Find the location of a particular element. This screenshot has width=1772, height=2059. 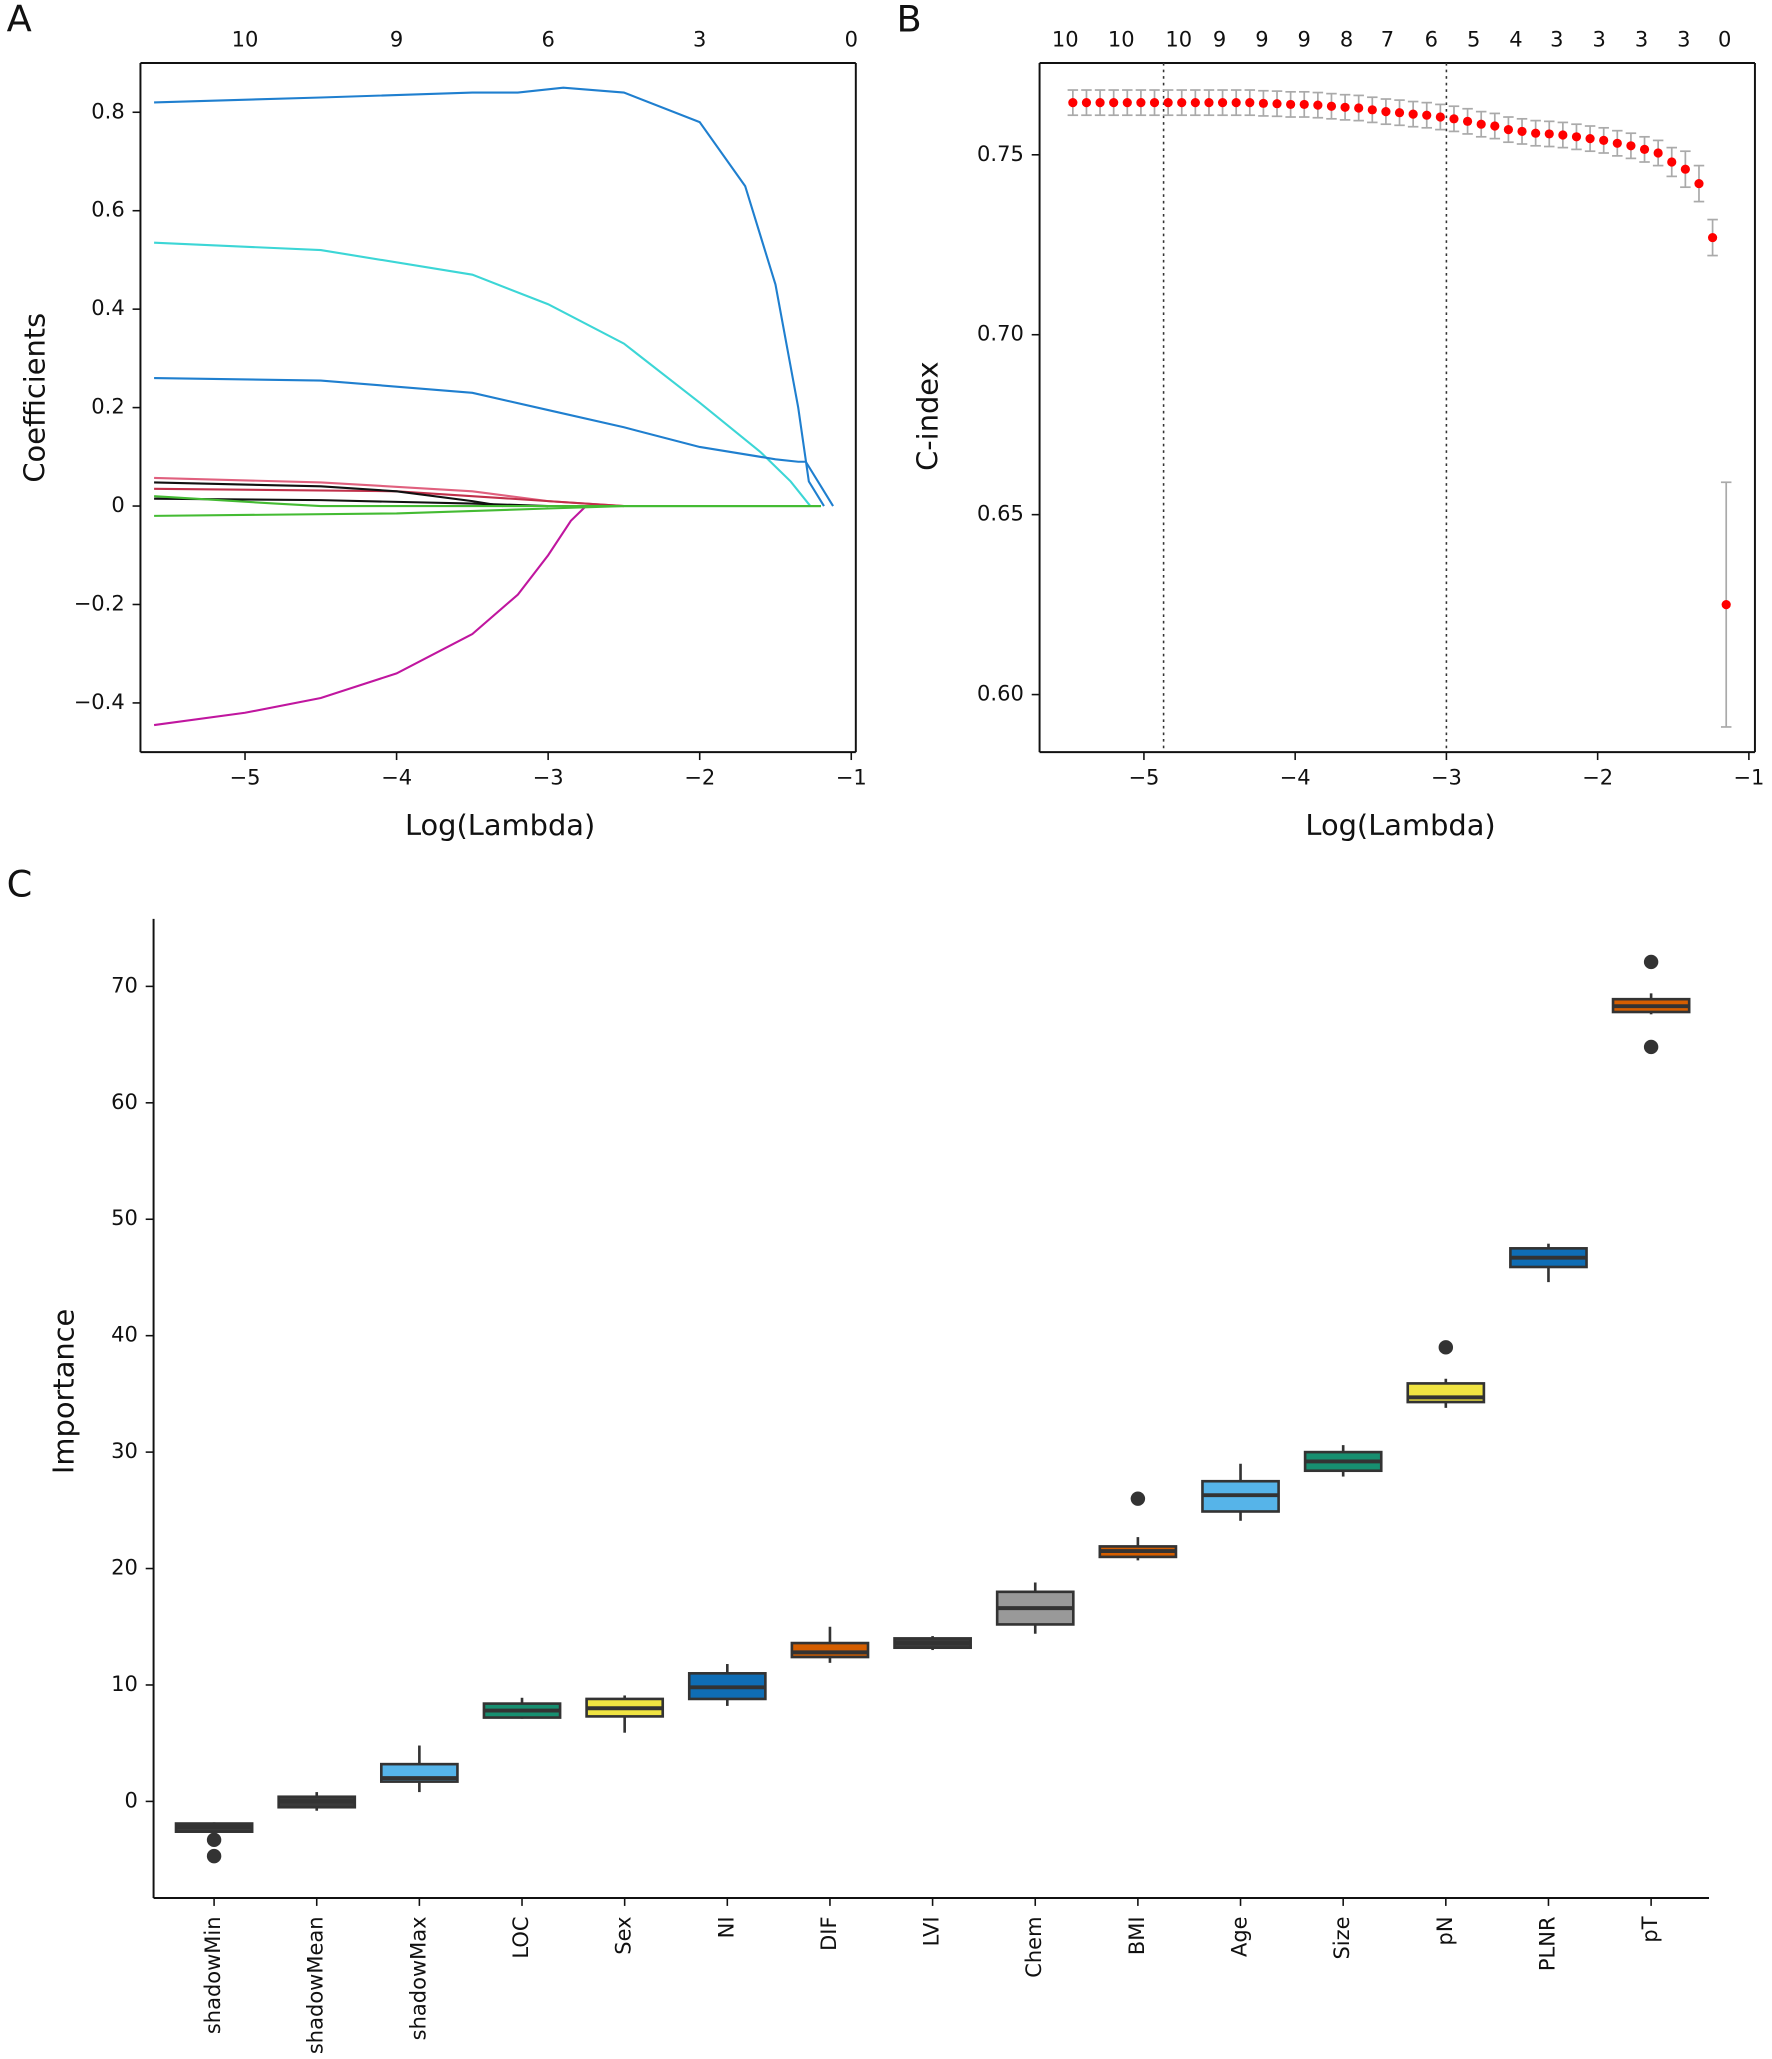

y-tick-label: 70 is located at coordinates (124, 985).